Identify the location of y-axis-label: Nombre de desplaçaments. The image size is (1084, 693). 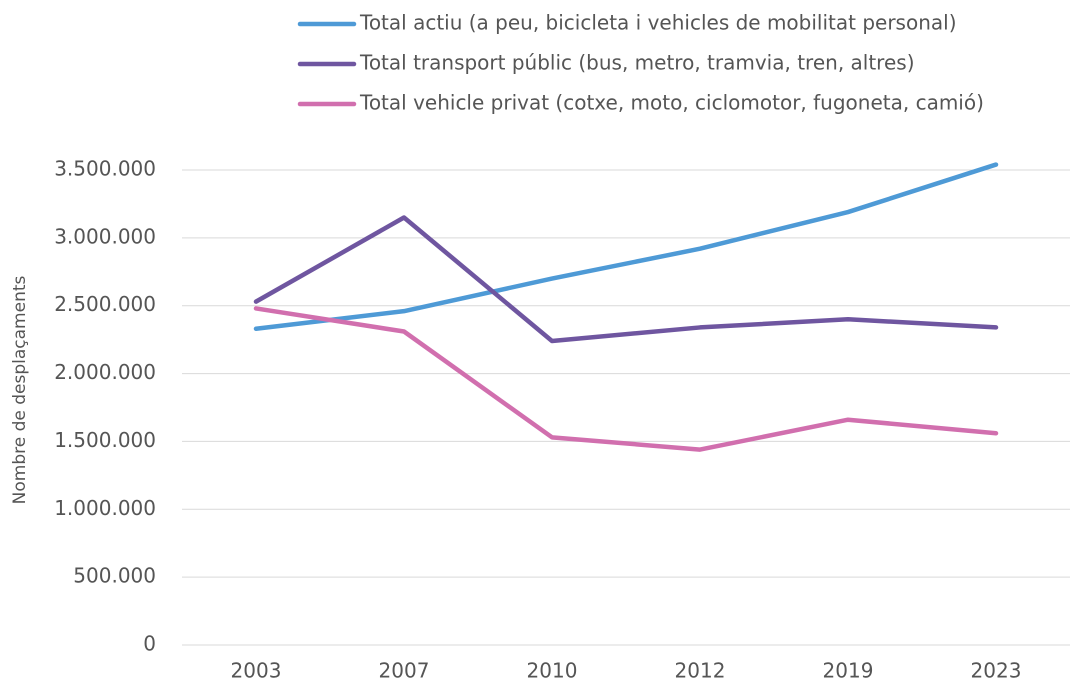
(20, 390).